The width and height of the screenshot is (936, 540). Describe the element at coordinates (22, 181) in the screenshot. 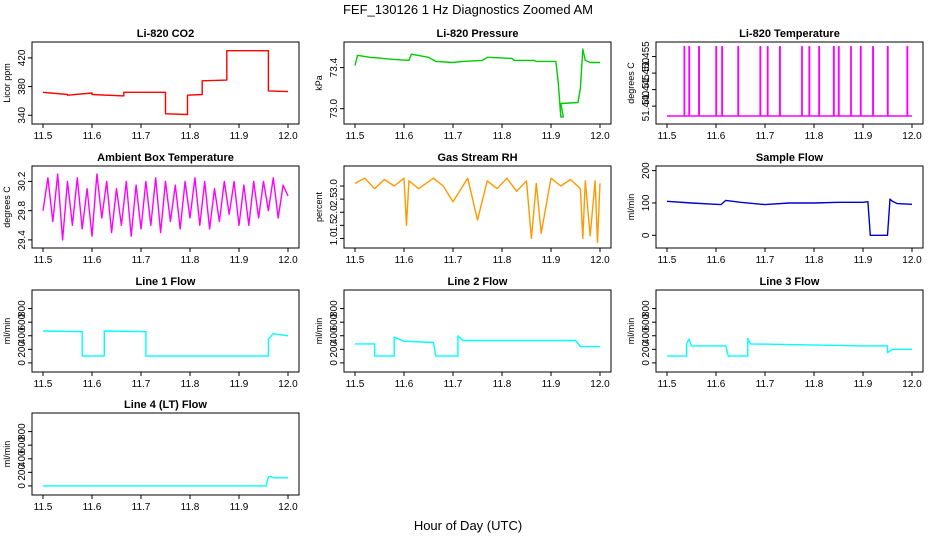

I see `y-tick-label: 30.2` at that location.